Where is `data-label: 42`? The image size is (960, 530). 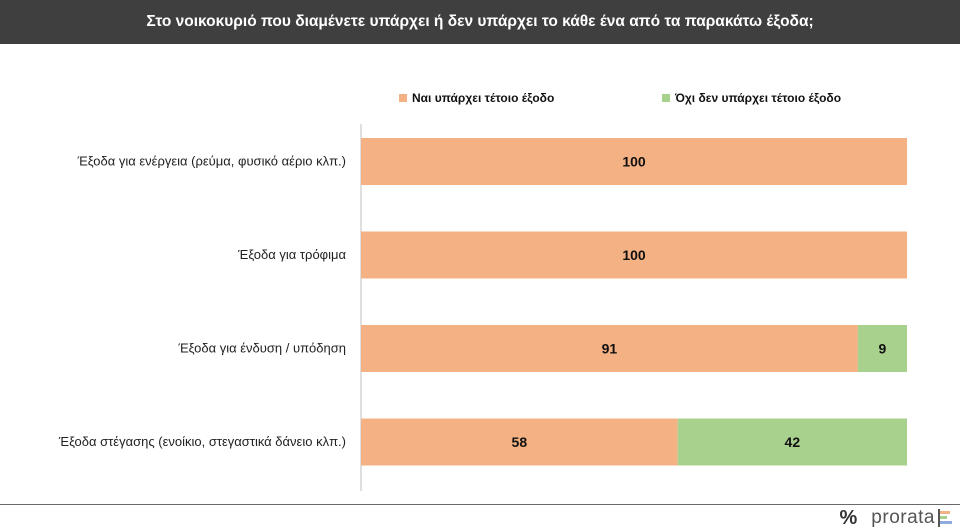 data-label: 42 is located at coordinates (793, 442).